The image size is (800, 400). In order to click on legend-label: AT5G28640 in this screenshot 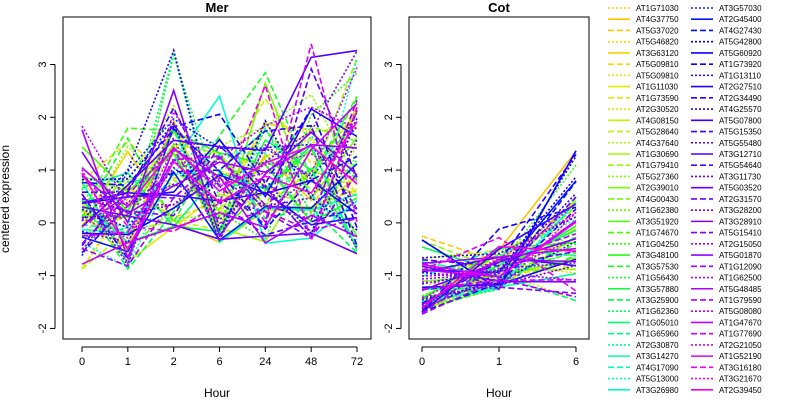, I will do `click(657, 132)`.